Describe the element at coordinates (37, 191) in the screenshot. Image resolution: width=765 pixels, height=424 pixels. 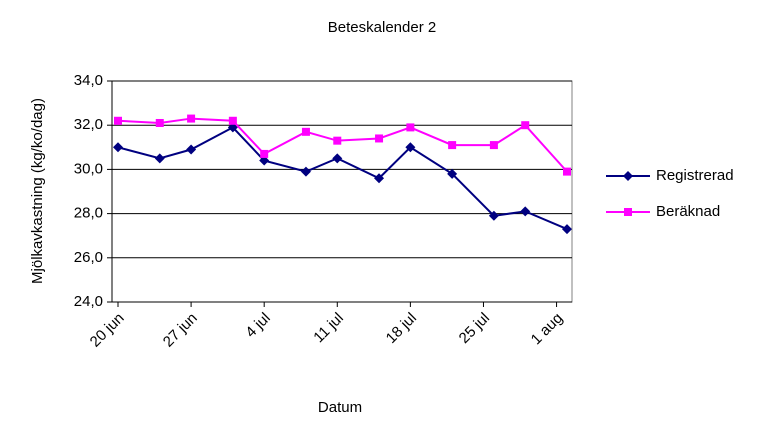
I see `y-axis-label: Mjölkavkastning (kg/ko/dag)` at that location.